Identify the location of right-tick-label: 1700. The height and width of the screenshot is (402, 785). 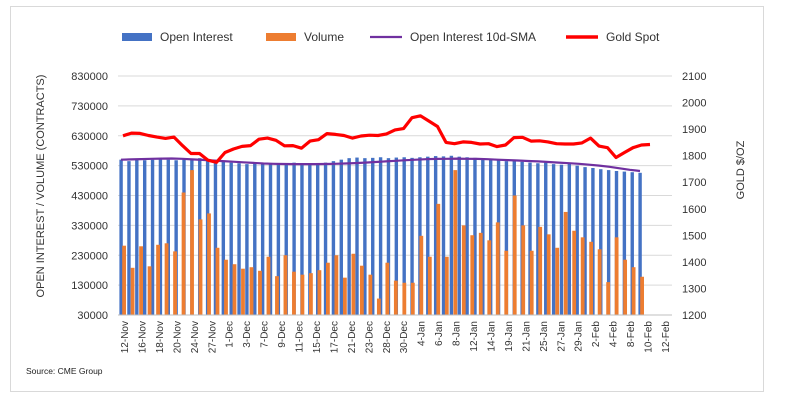
(694, 183).